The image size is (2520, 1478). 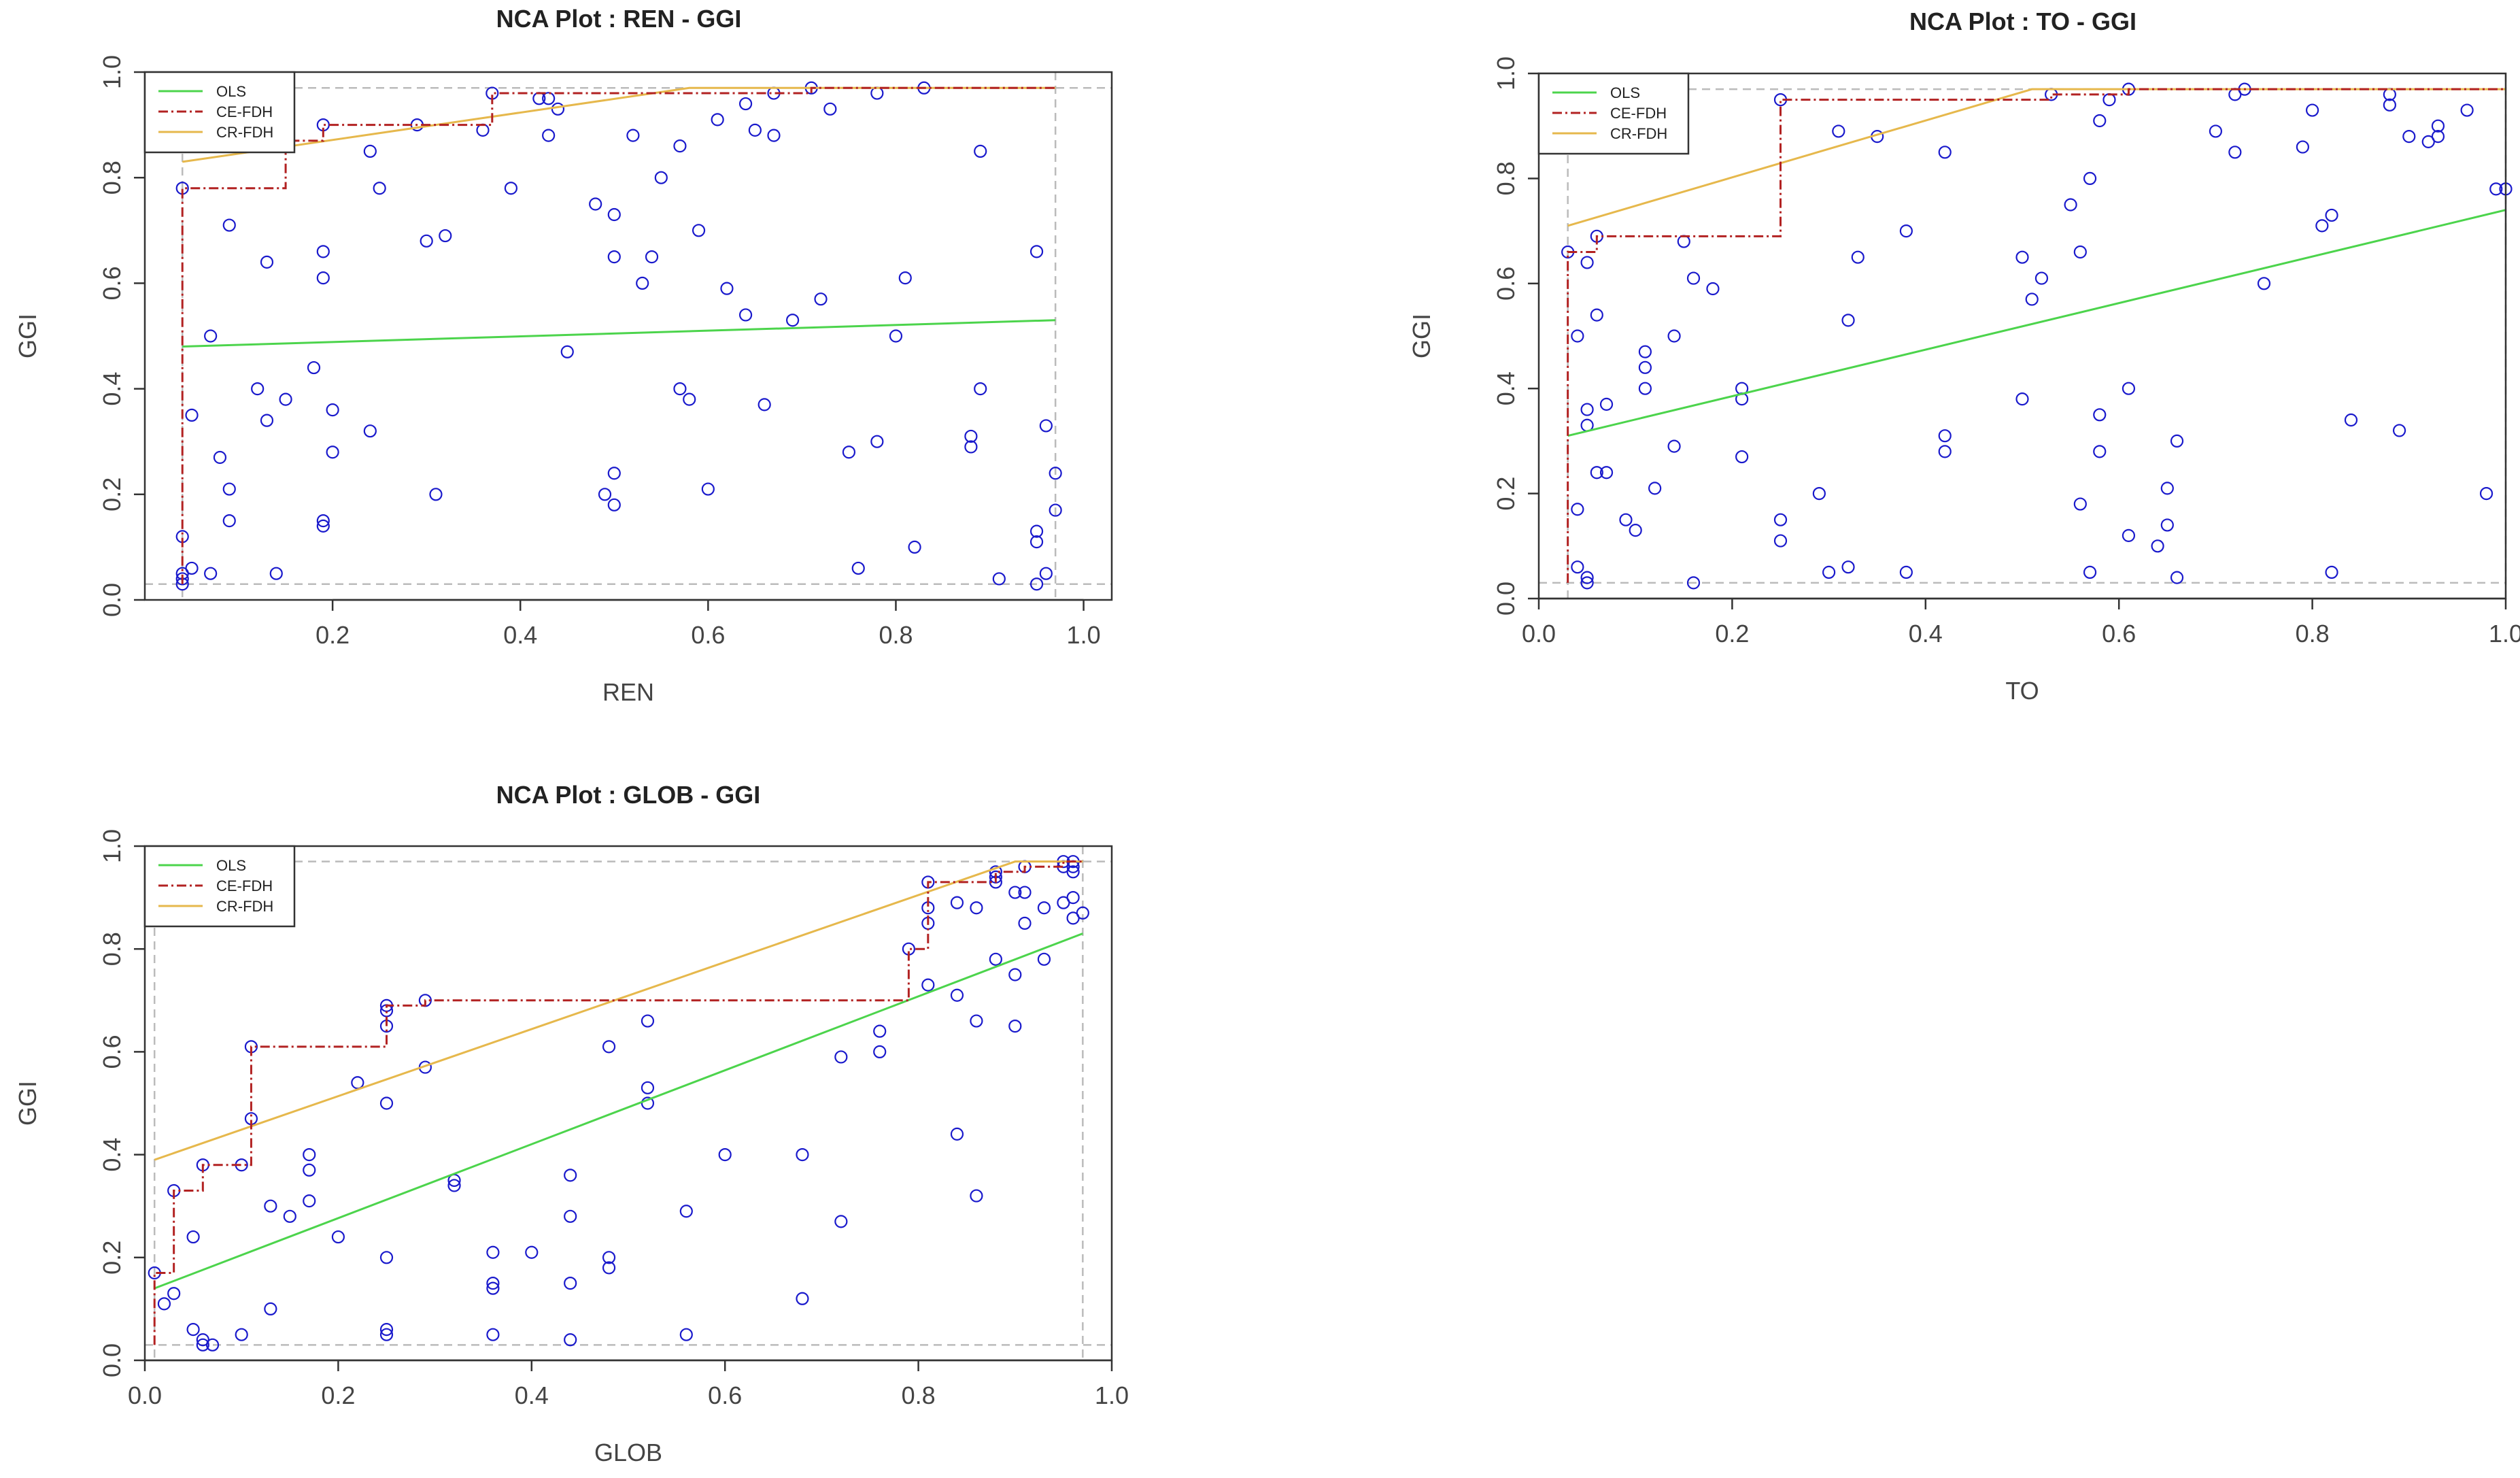 I want to click on y-tick-label: 0.4, so click(x=112, y=1155).